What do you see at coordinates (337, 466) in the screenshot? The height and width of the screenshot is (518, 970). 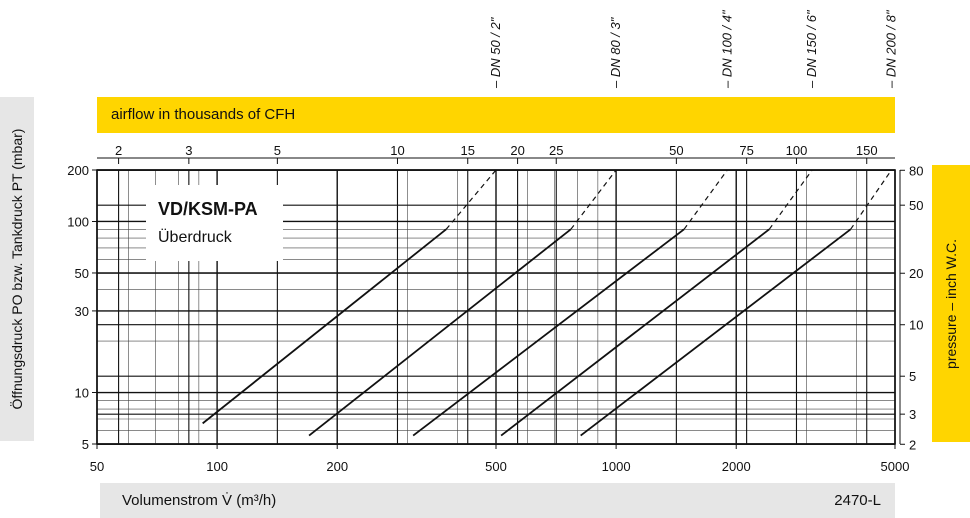 I see `x-tick-label: 200` at bounding box center [337, 466].